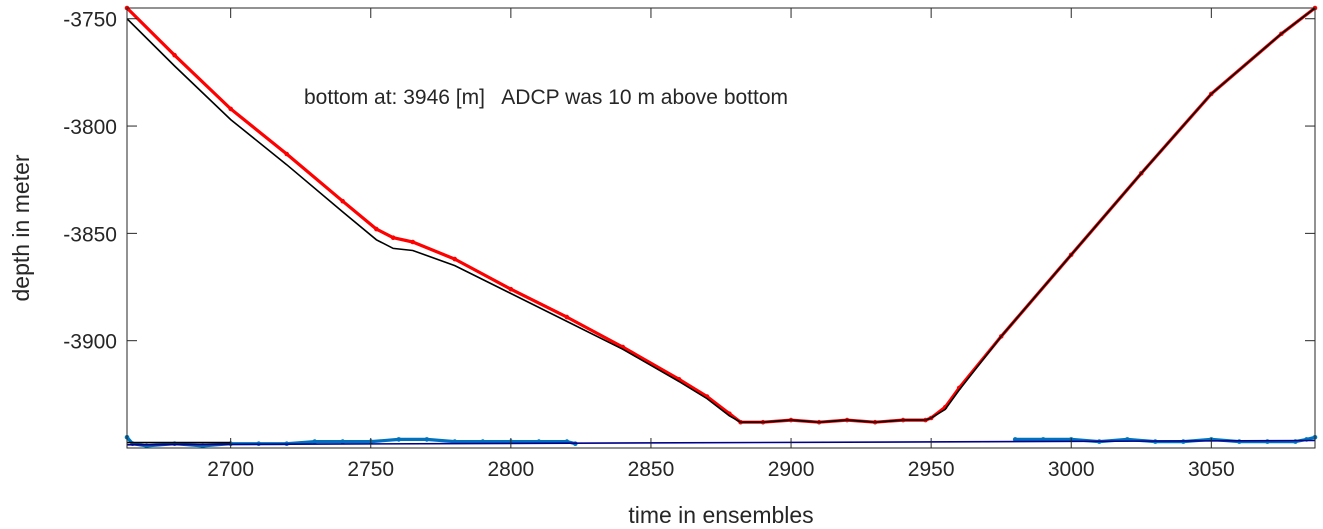 The image size is (1323, 529). Describe the element at coordinates (791, 469) in the screenshot. I see `x-tick-label: 2900` at that location.